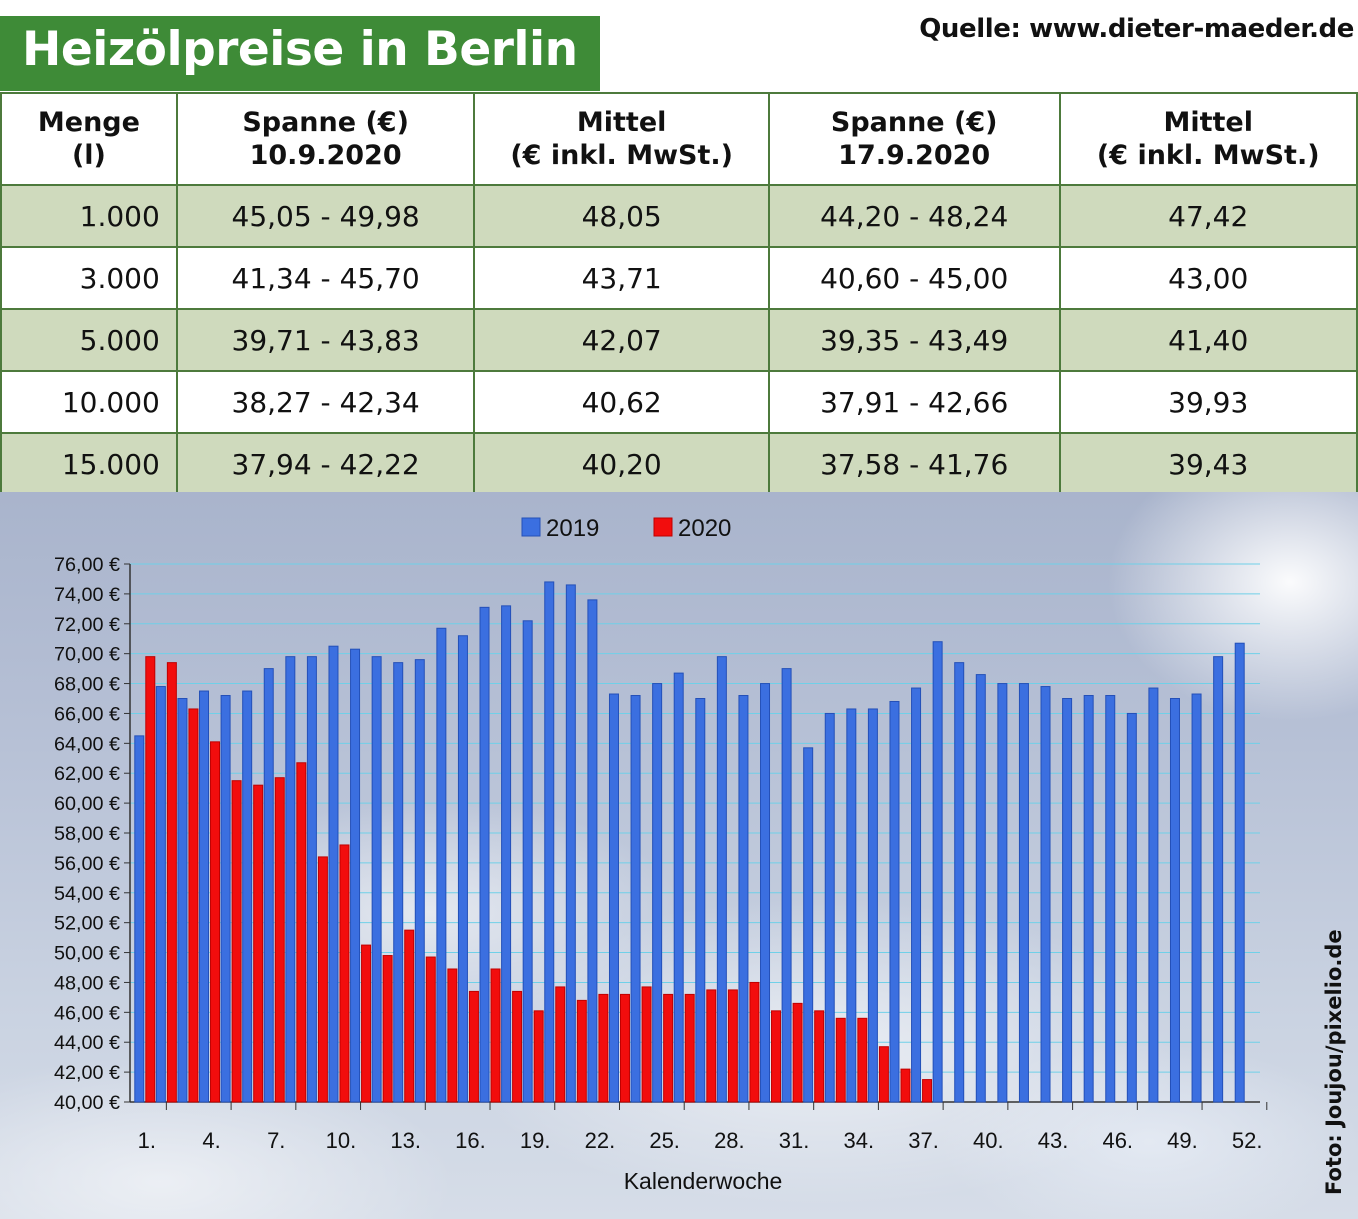 The width and height of the screenshot is (1358, 1219). What do you see at coordinates (325, 139) in the screenshot?
I see `header-spanne-1: Spanne (€) 10.9.2020` at bounding box center [325, 139].